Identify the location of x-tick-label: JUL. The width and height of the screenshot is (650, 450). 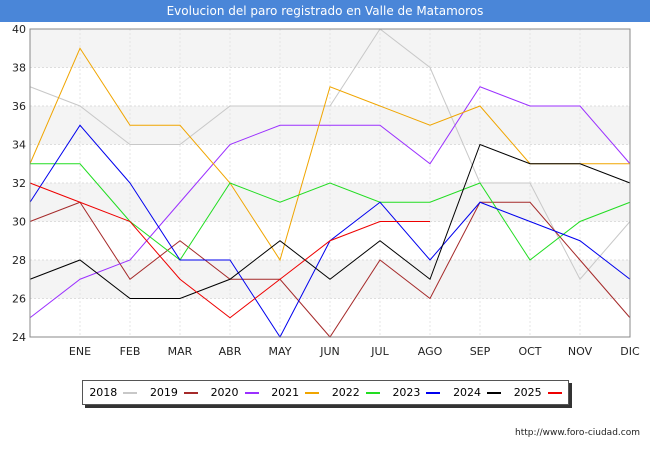
(379, 351).